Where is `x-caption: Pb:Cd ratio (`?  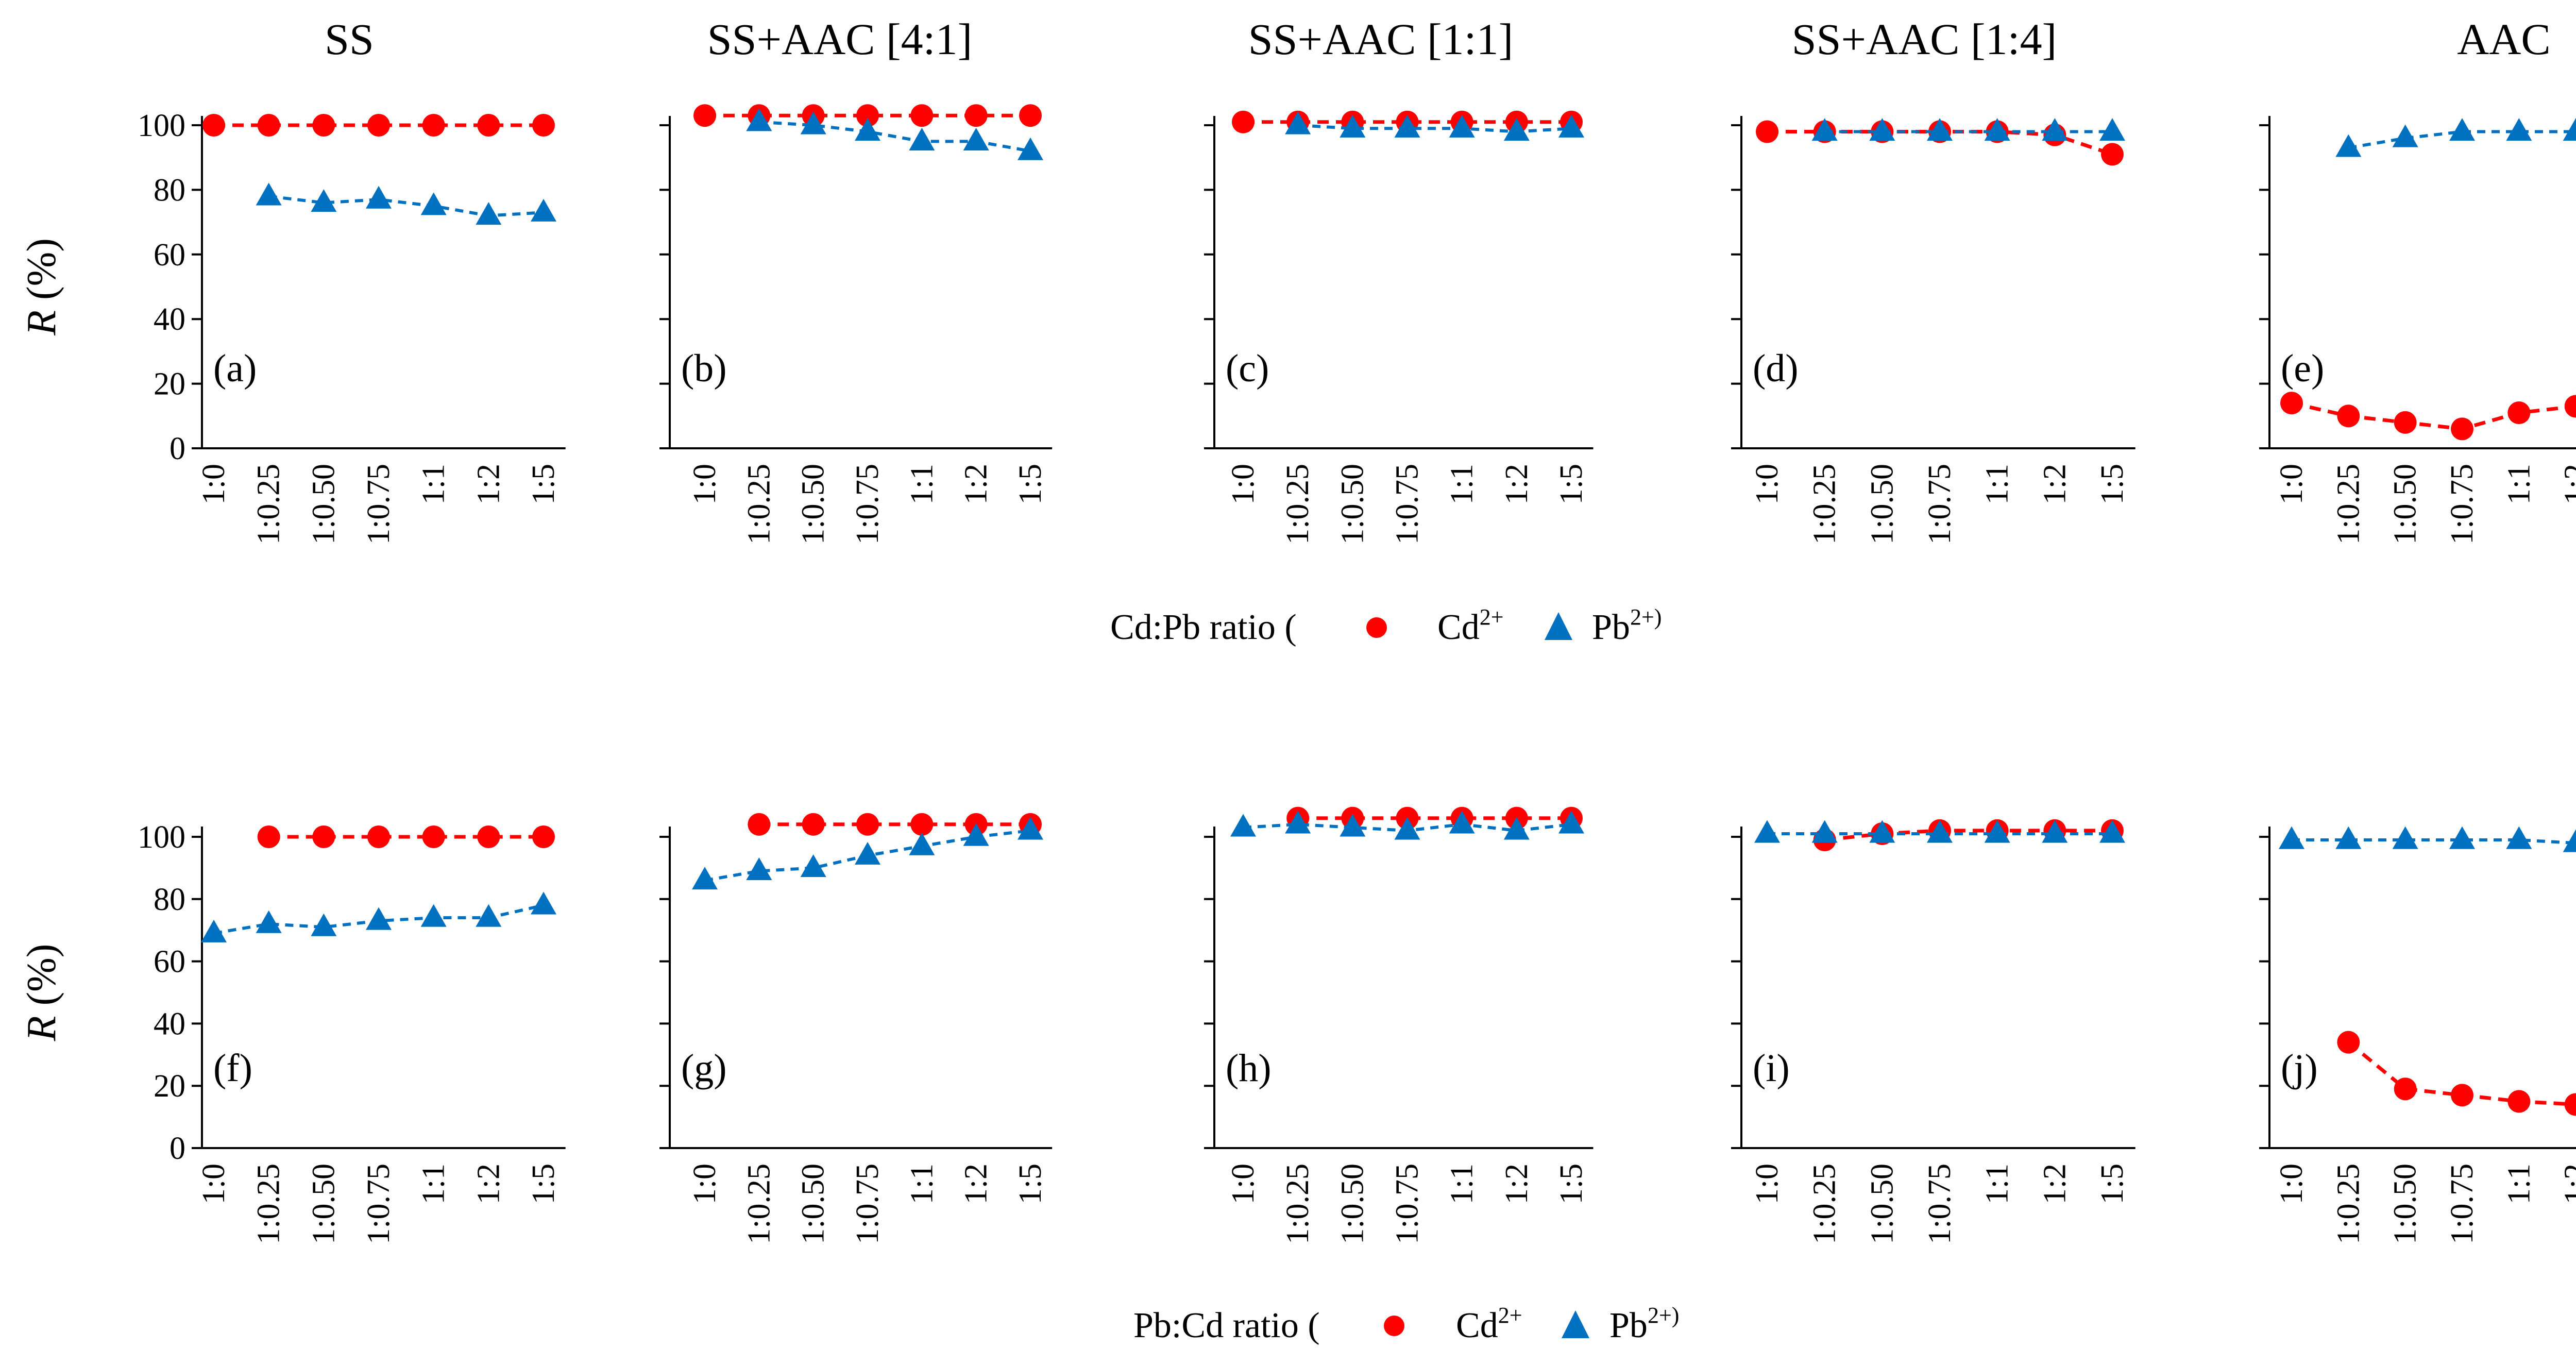 x-caption: Pb:Cd ratio ( is located at coordinates (1226, 1325).